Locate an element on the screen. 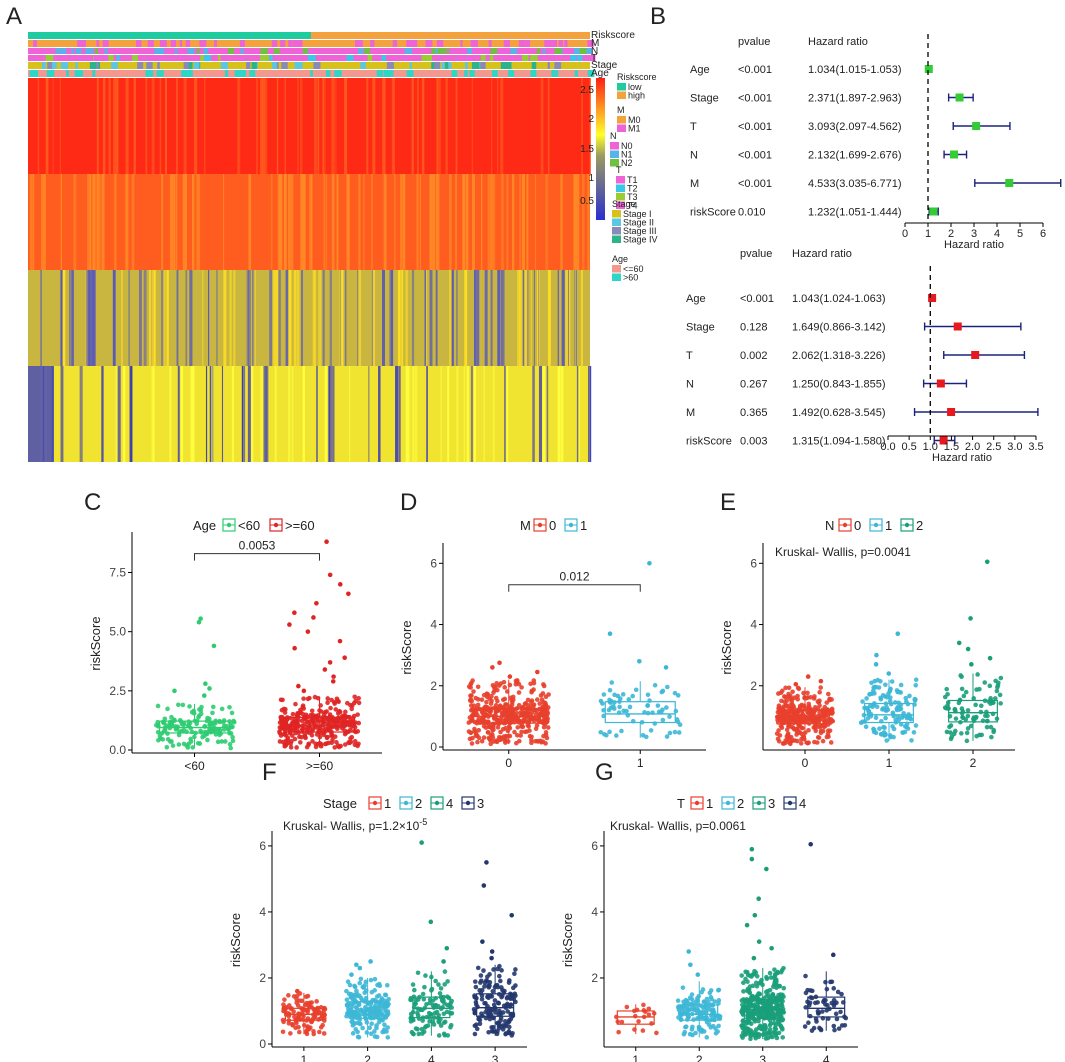 The width and height of the screenshot is (1065, 1062). row-hazard-ratio: 1.492(0.628-3.545) is located at coordinates (839, 413).